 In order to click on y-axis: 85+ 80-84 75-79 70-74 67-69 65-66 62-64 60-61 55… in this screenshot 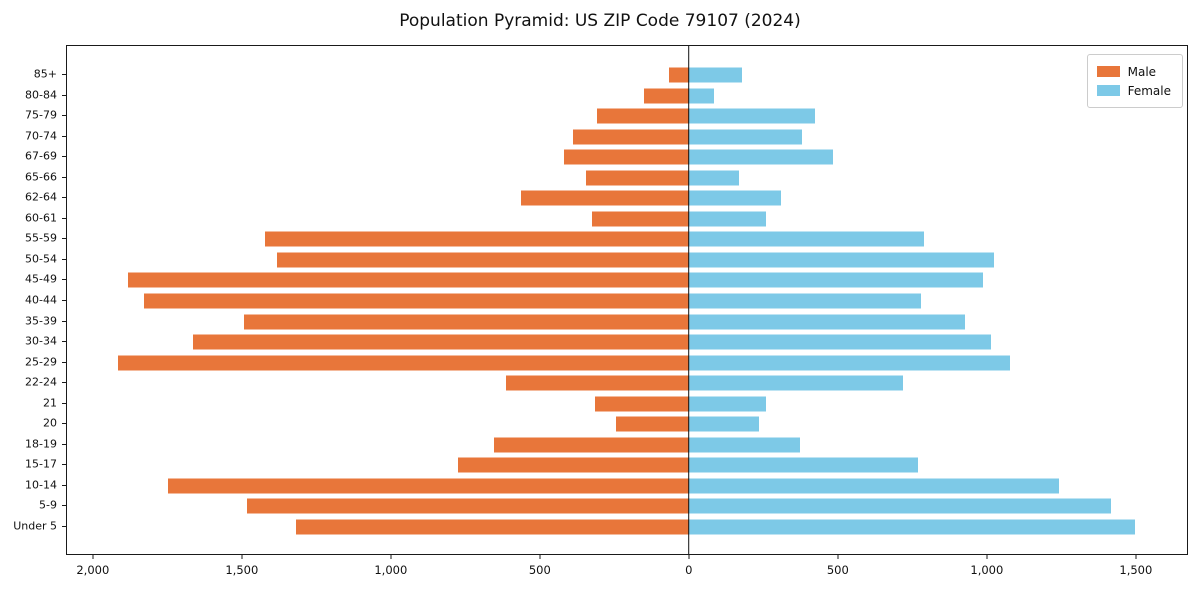, I will do `click(33, 300)`.